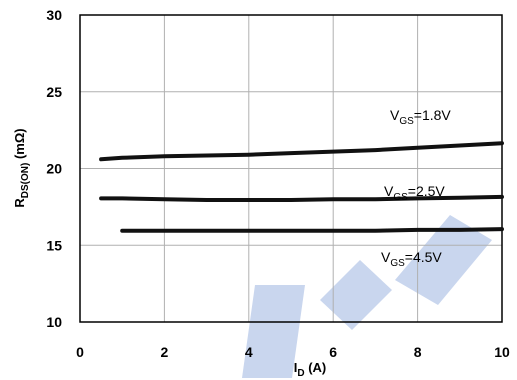 Image resolution: width=517 pixels, height=380 pixels. What do you see at coordinates (386, 257) in the screenshot?
I see `series-label-vgs-4-5v-main: V` at bounding box center [386, 257].